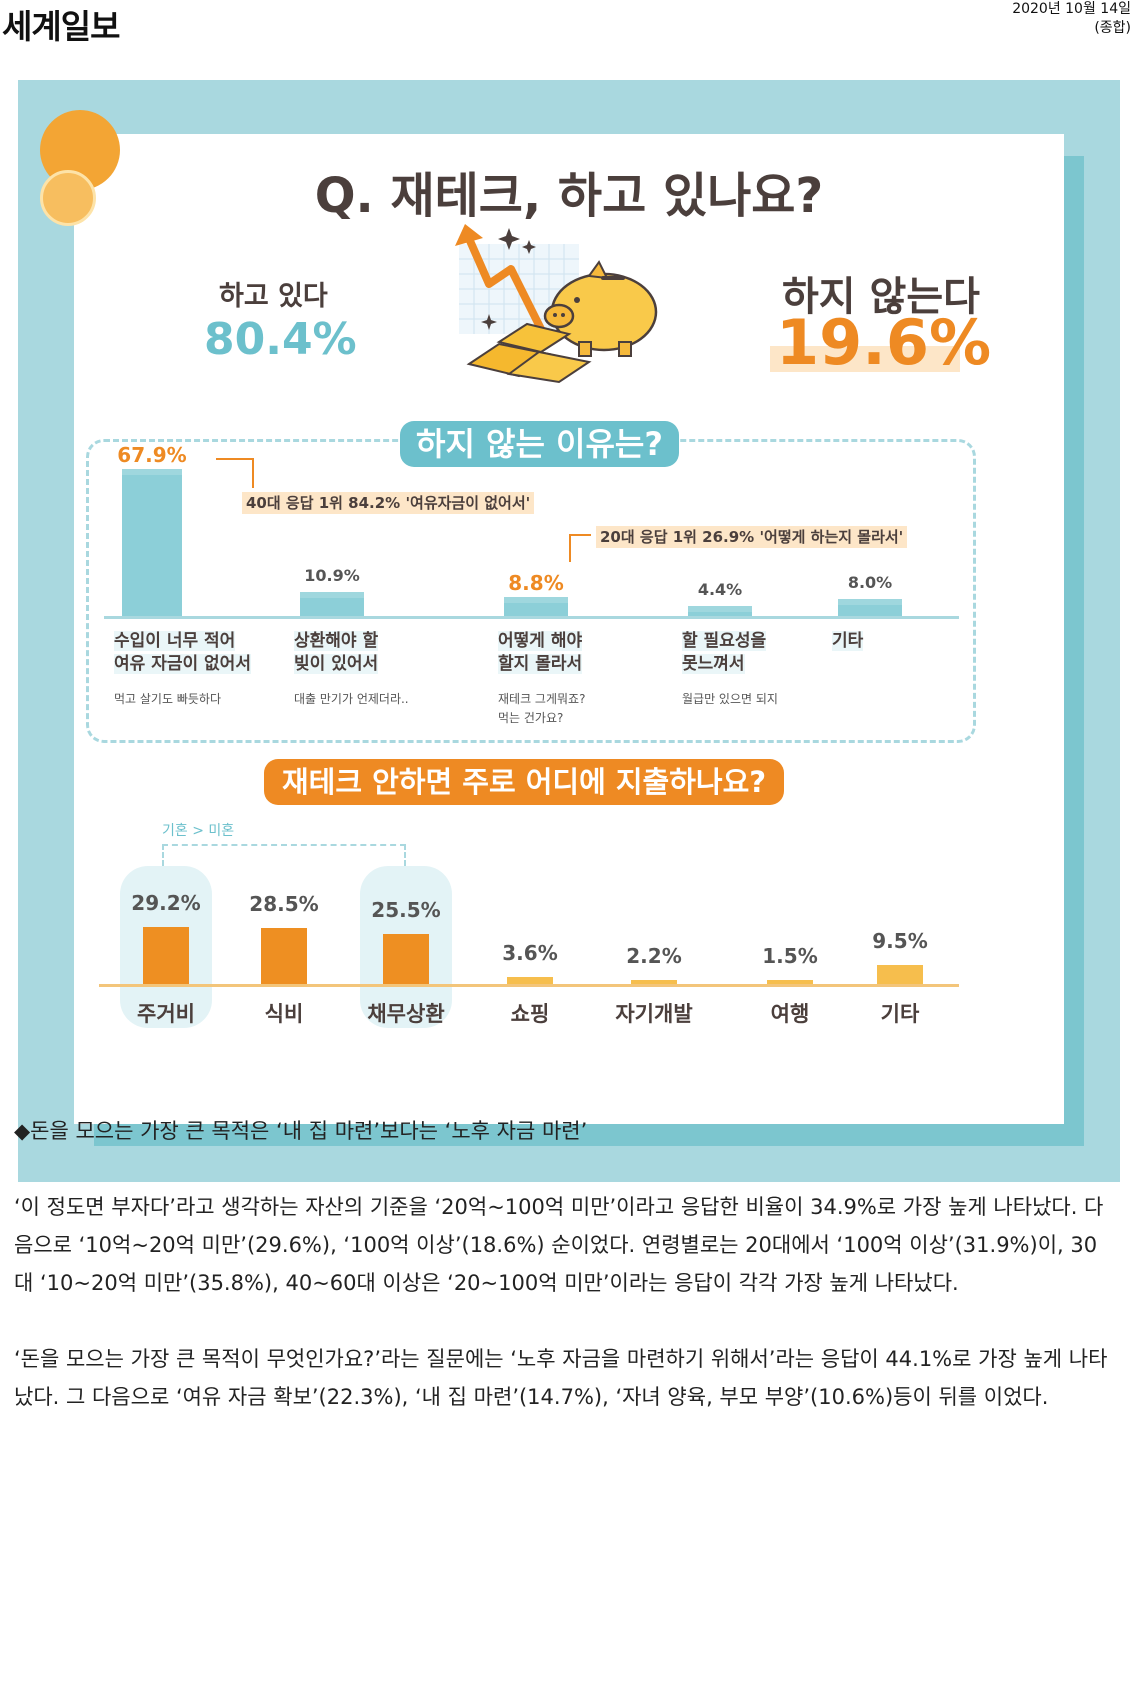 Image resolution: width=1137 pixels, height=1691 pixels. What do you see at coordinates (508, 279) in the screenshot?
I see `sparkle-icon` at bounding box center [508, 279].